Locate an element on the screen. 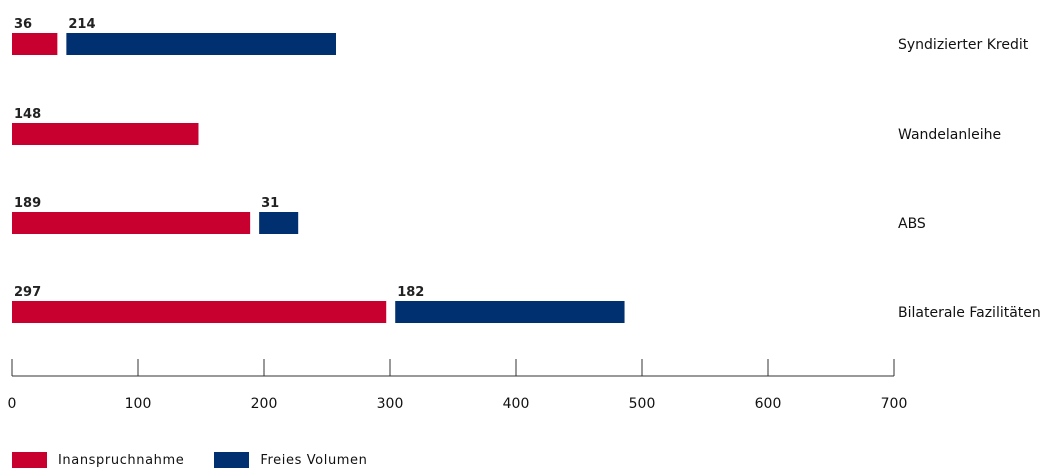 The height and width of the screenshot is (468, 1054). data-label-freies-volumen-1: 214 is located at coordinates (81, 24).